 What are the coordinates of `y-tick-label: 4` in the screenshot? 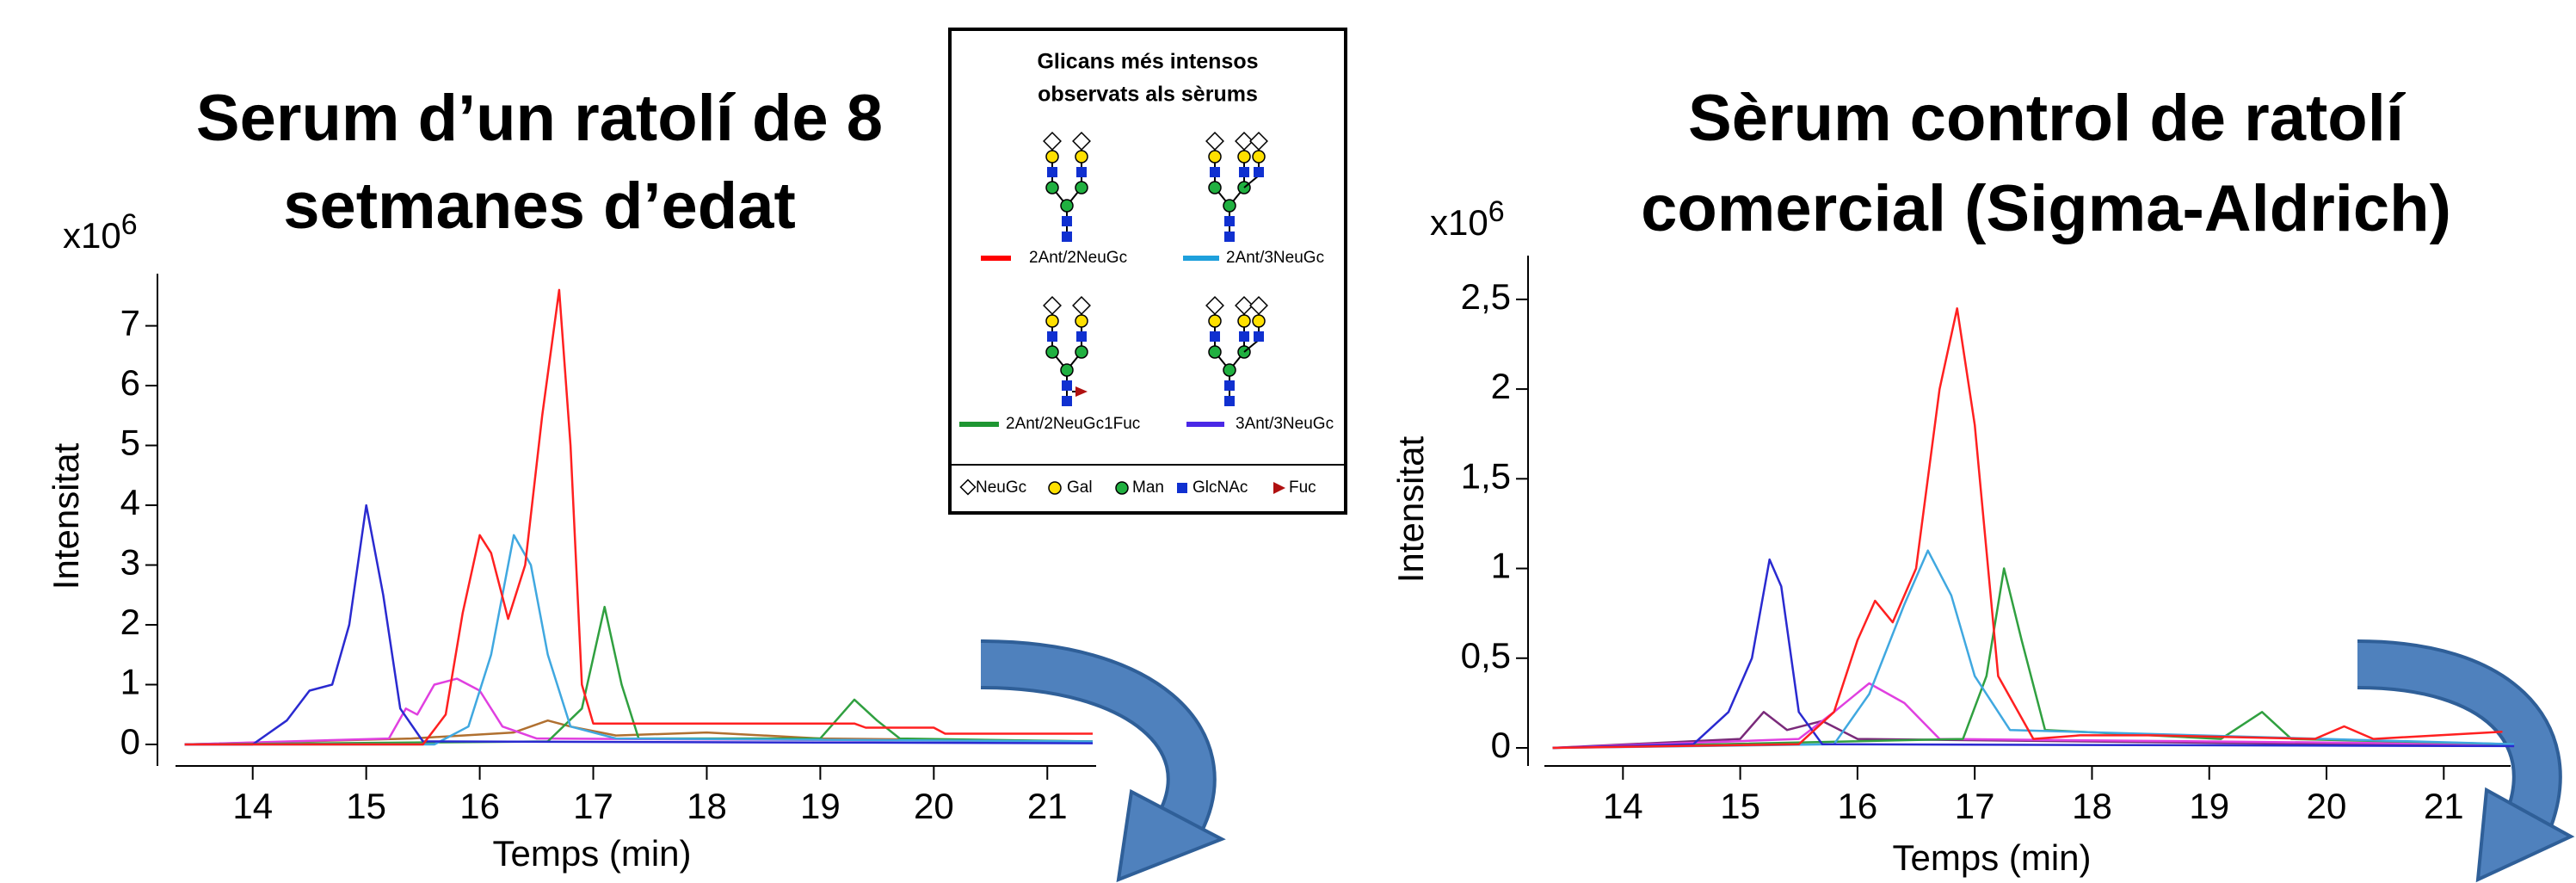 It's located at (130, 502).